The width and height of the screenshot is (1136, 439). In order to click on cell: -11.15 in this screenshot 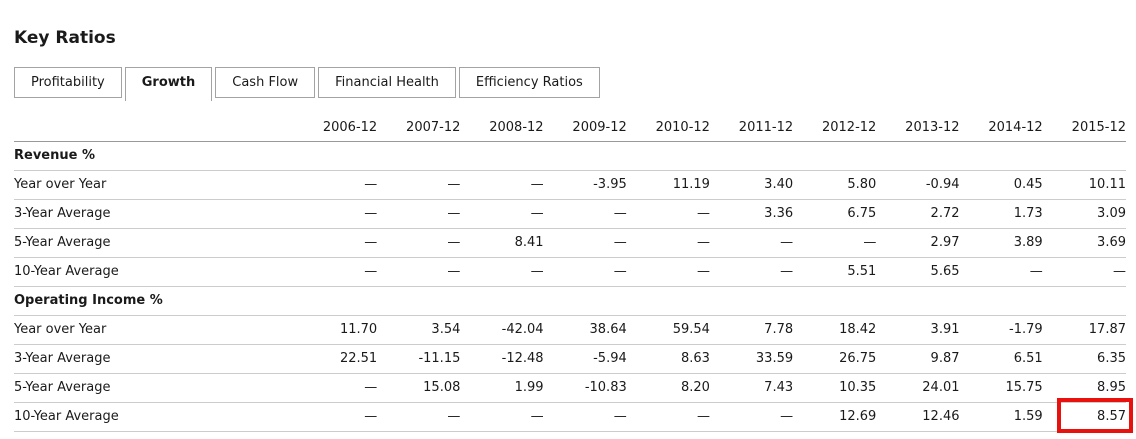, I will do `click(419, 359)`.